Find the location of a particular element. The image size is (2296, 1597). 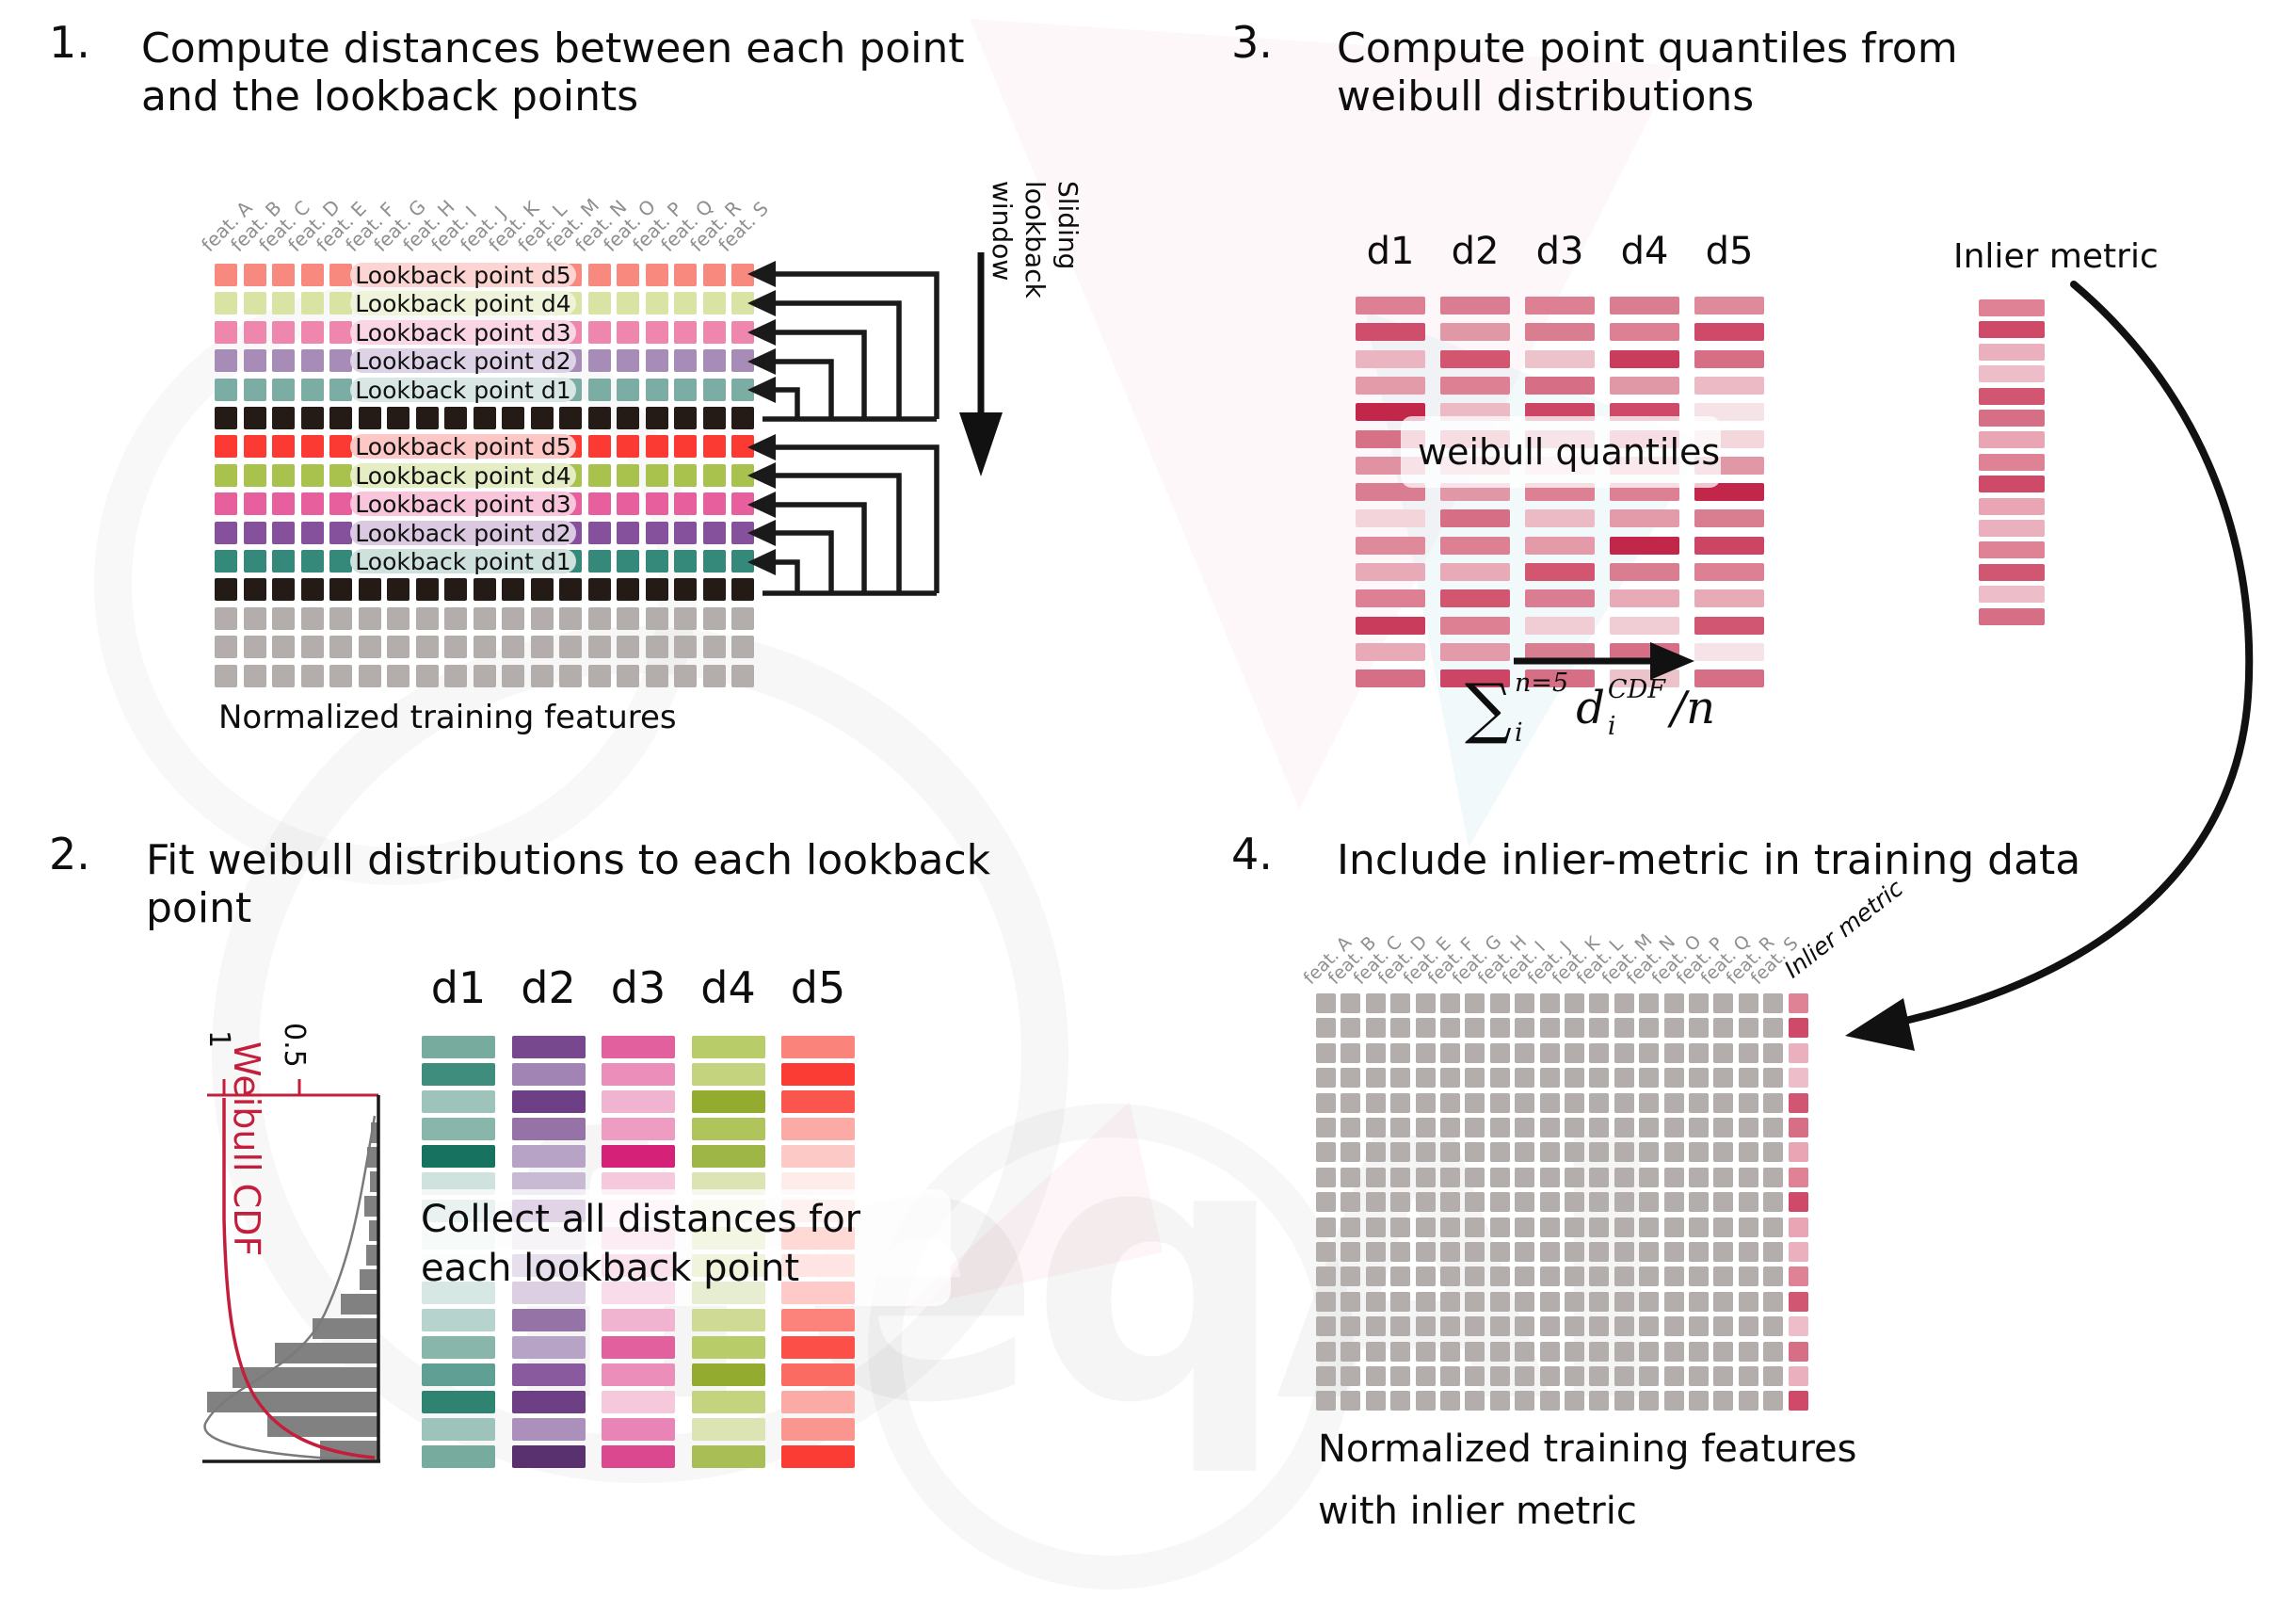

column-label: d2 is located at coordinates (549, 987).